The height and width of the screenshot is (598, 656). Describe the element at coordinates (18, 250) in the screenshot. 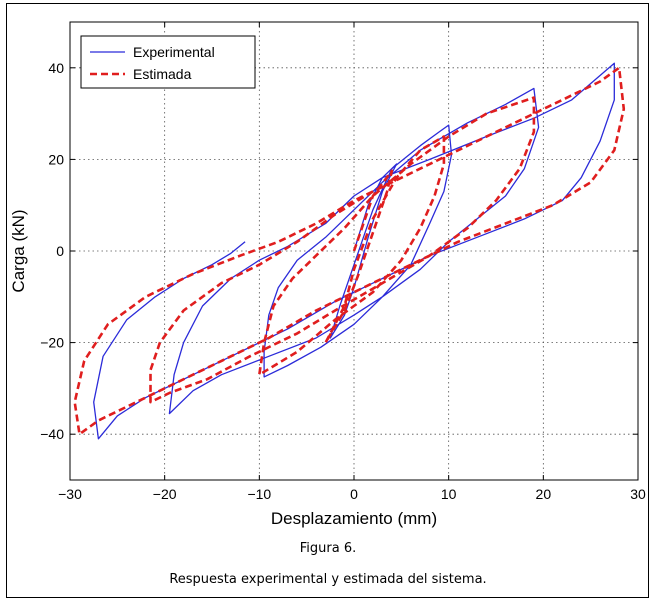

I see `y-axis-label: Carga (kN)` at that location.